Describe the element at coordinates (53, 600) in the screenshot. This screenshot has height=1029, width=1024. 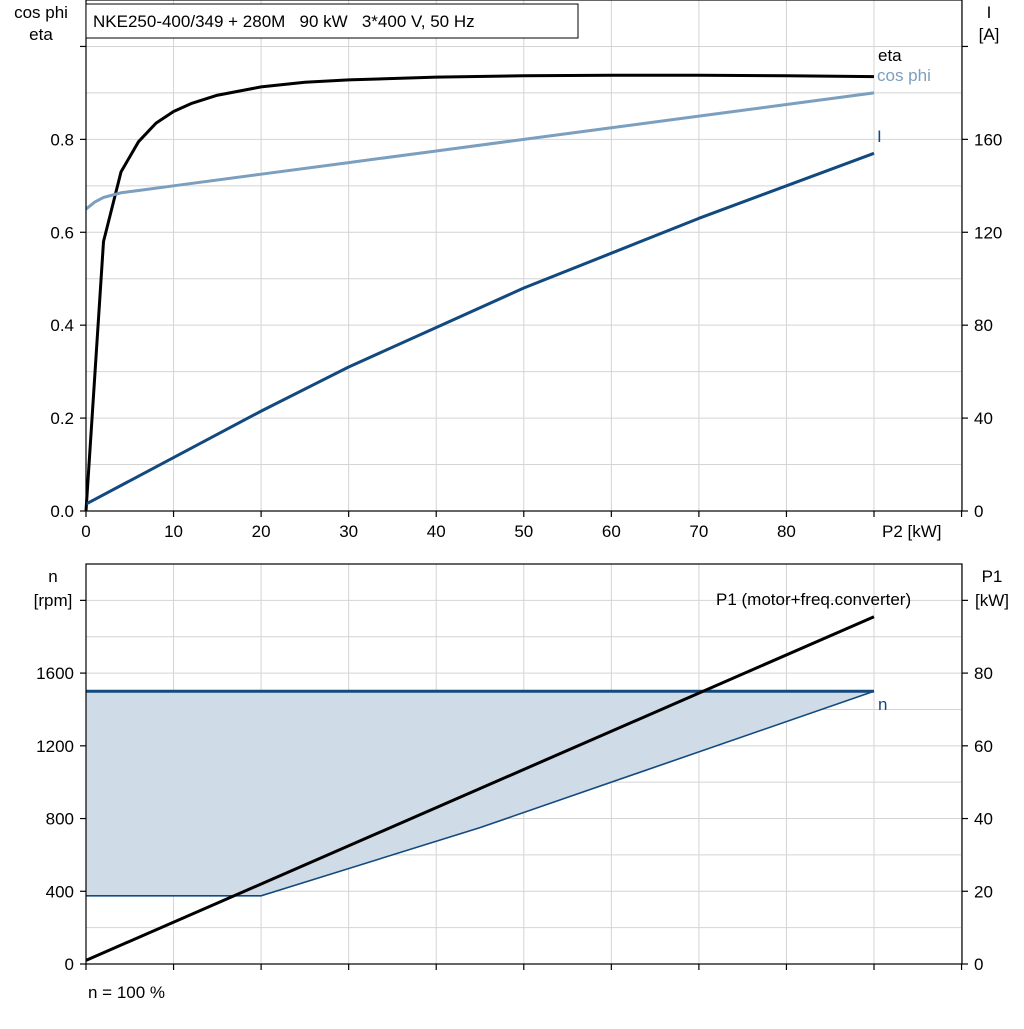
I see `y2-left-label-rpm: [rpm]` at that location.